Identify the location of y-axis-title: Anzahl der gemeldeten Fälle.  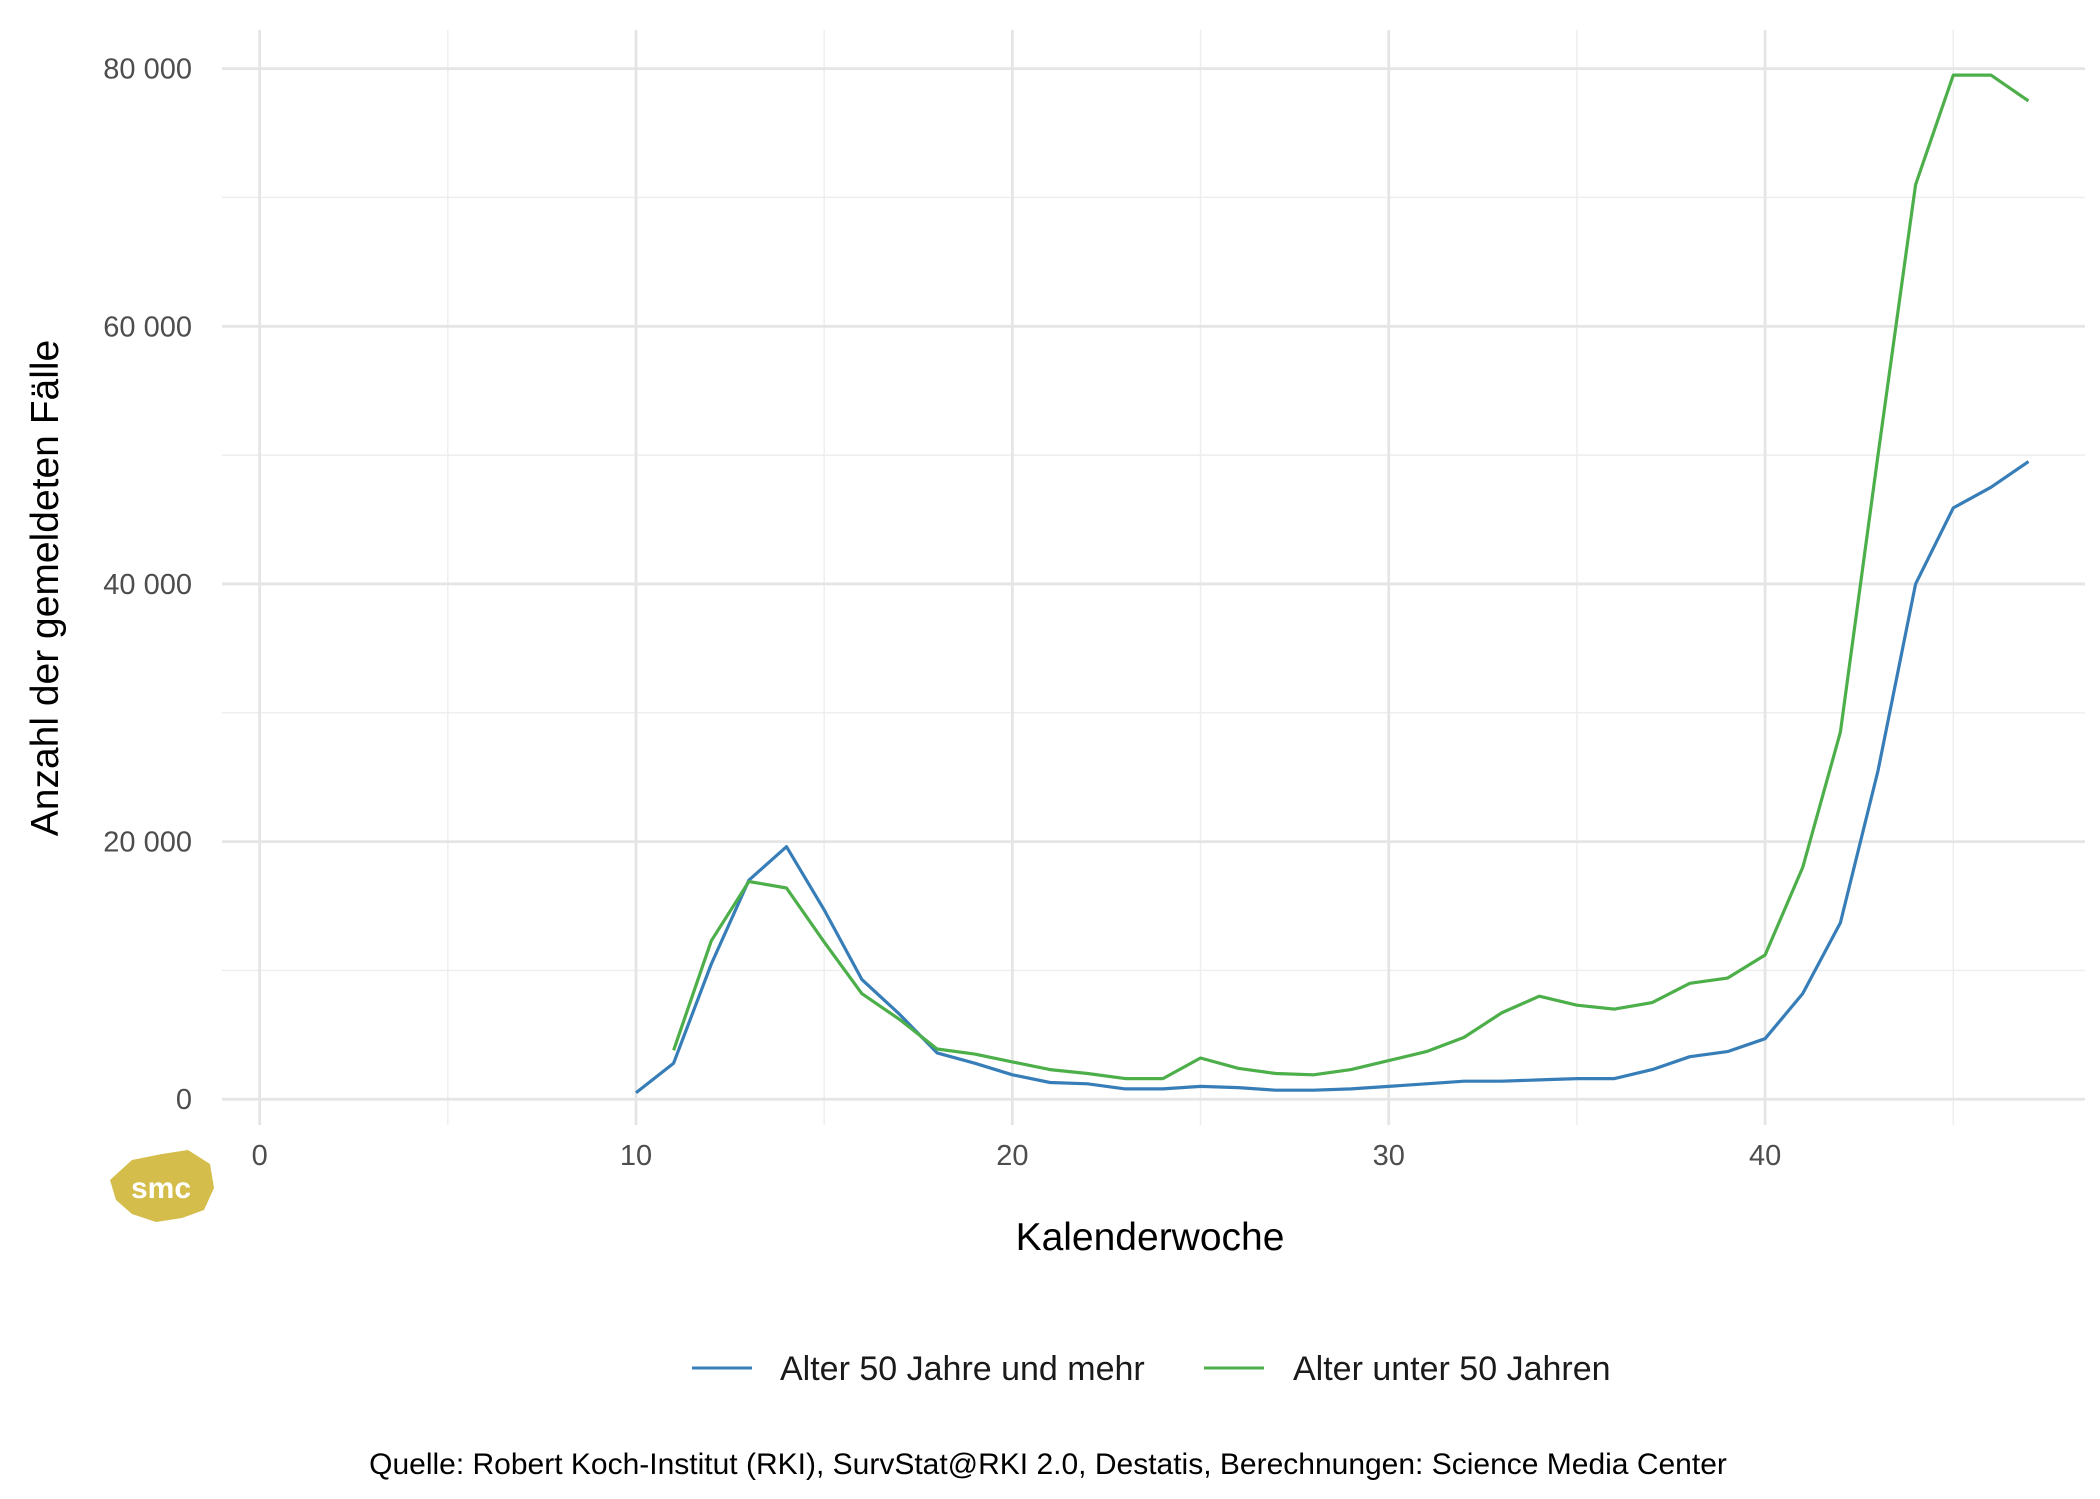
(45, 588).